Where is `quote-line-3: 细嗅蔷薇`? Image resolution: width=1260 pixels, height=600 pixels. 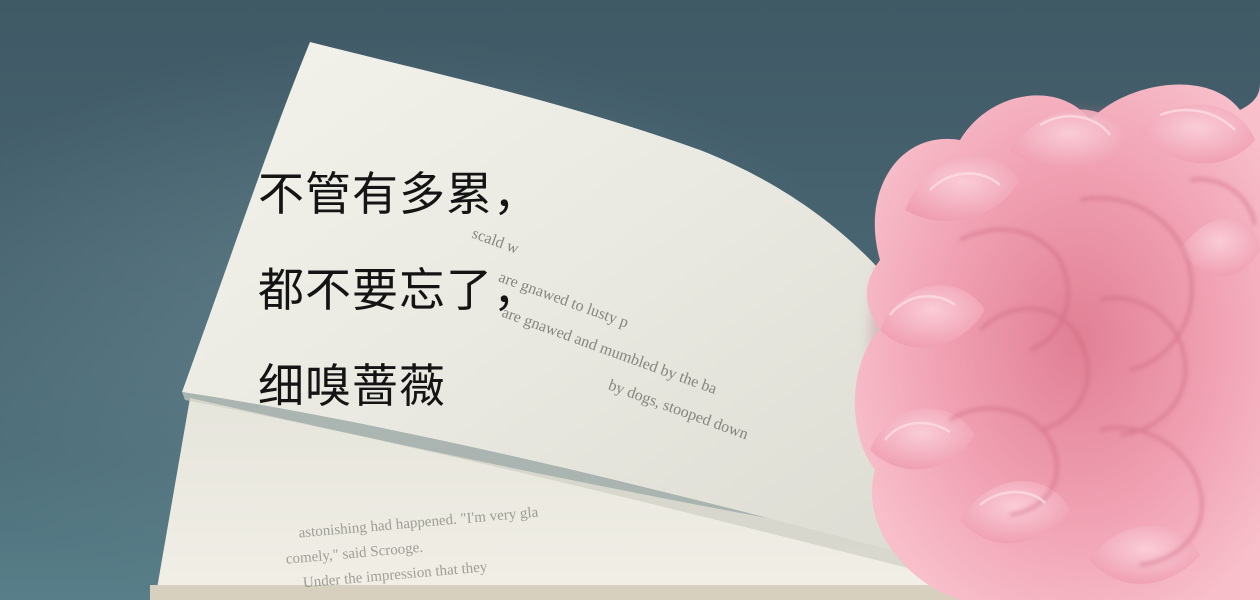 quote-line-3: 细嗅蔷薇 is located at coordinates (352, 386).